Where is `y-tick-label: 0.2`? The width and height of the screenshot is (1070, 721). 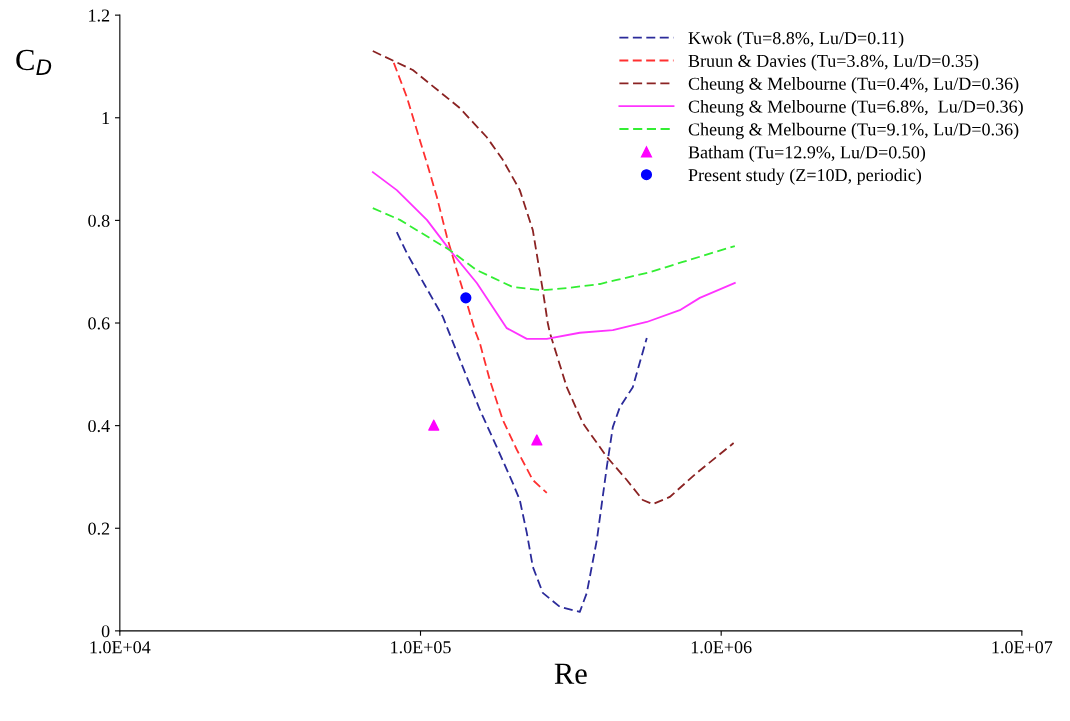 y-tick-label: 0.2 is located at coordinates (99, 528).